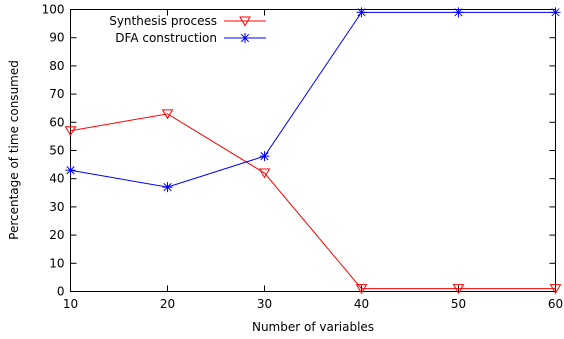 The image size is (564, 339). What do you see at coordinates (166, 38) in the screenshot?
I see `legend-label: DFA construction` at bounding box center [166, 38].